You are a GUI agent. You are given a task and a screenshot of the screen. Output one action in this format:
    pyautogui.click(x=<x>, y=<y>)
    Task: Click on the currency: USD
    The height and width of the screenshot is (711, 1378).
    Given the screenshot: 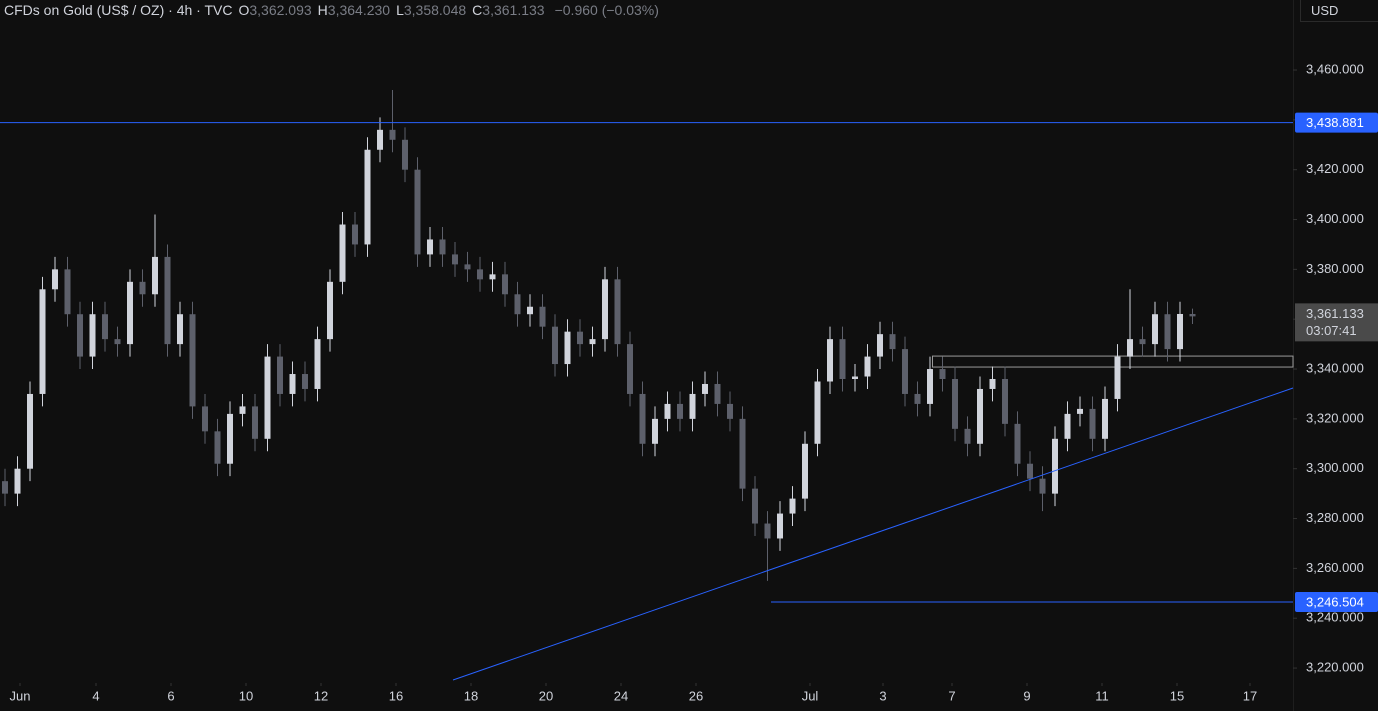 What is the action you would take?
    pyautogui.click(x=1339, y=11)
    